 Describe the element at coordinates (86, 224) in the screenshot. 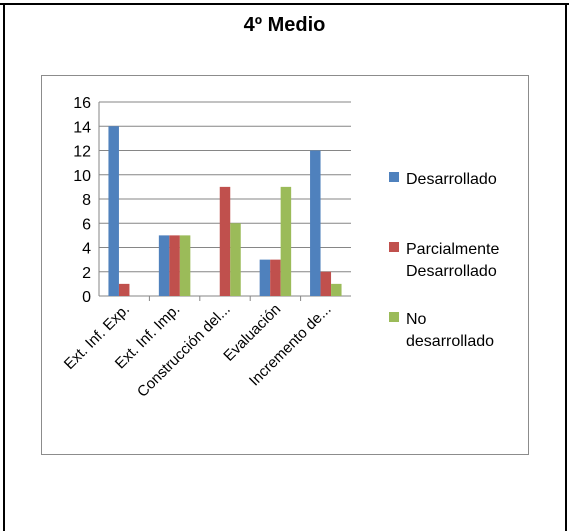

I see `y-tick-label: 6` at that location.